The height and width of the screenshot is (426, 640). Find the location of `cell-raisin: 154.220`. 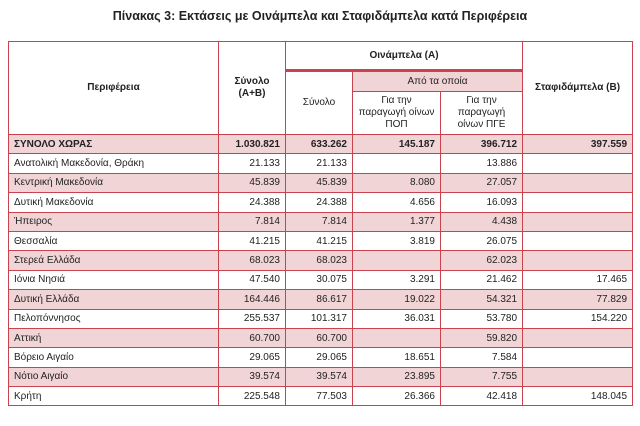

cell-raisin: 154.220 is located at coordinates (578, 318).